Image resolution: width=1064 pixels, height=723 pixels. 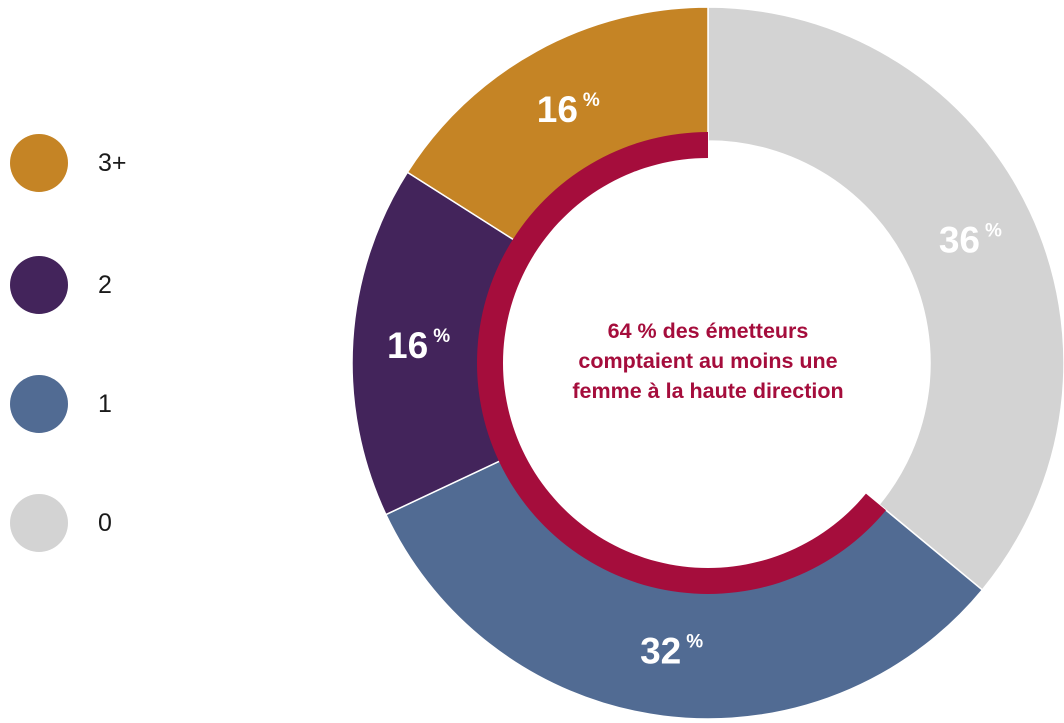 What do you see at coordinates (671, 651) in the screenshot?
I see `slice-label-1: 32%` at bounding box center [671, 651].